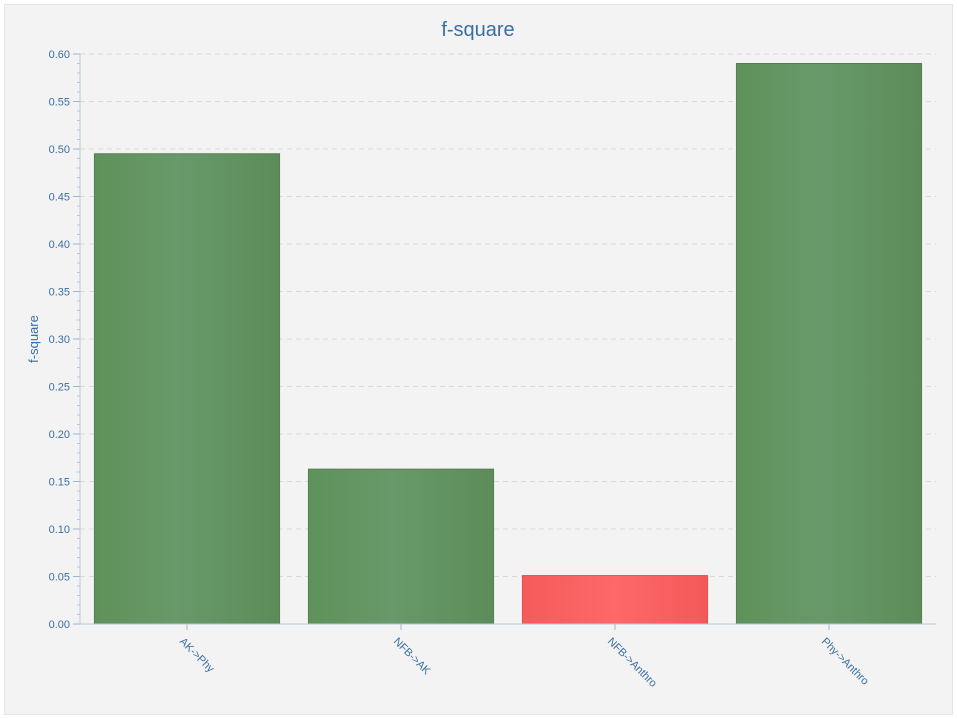 The width and height of the screenshot is (957, 719). What do you see at coordinates (59, 245) in the screenshot?
I see `y-tick-label: 0.40` at bounding box center [59, 245].